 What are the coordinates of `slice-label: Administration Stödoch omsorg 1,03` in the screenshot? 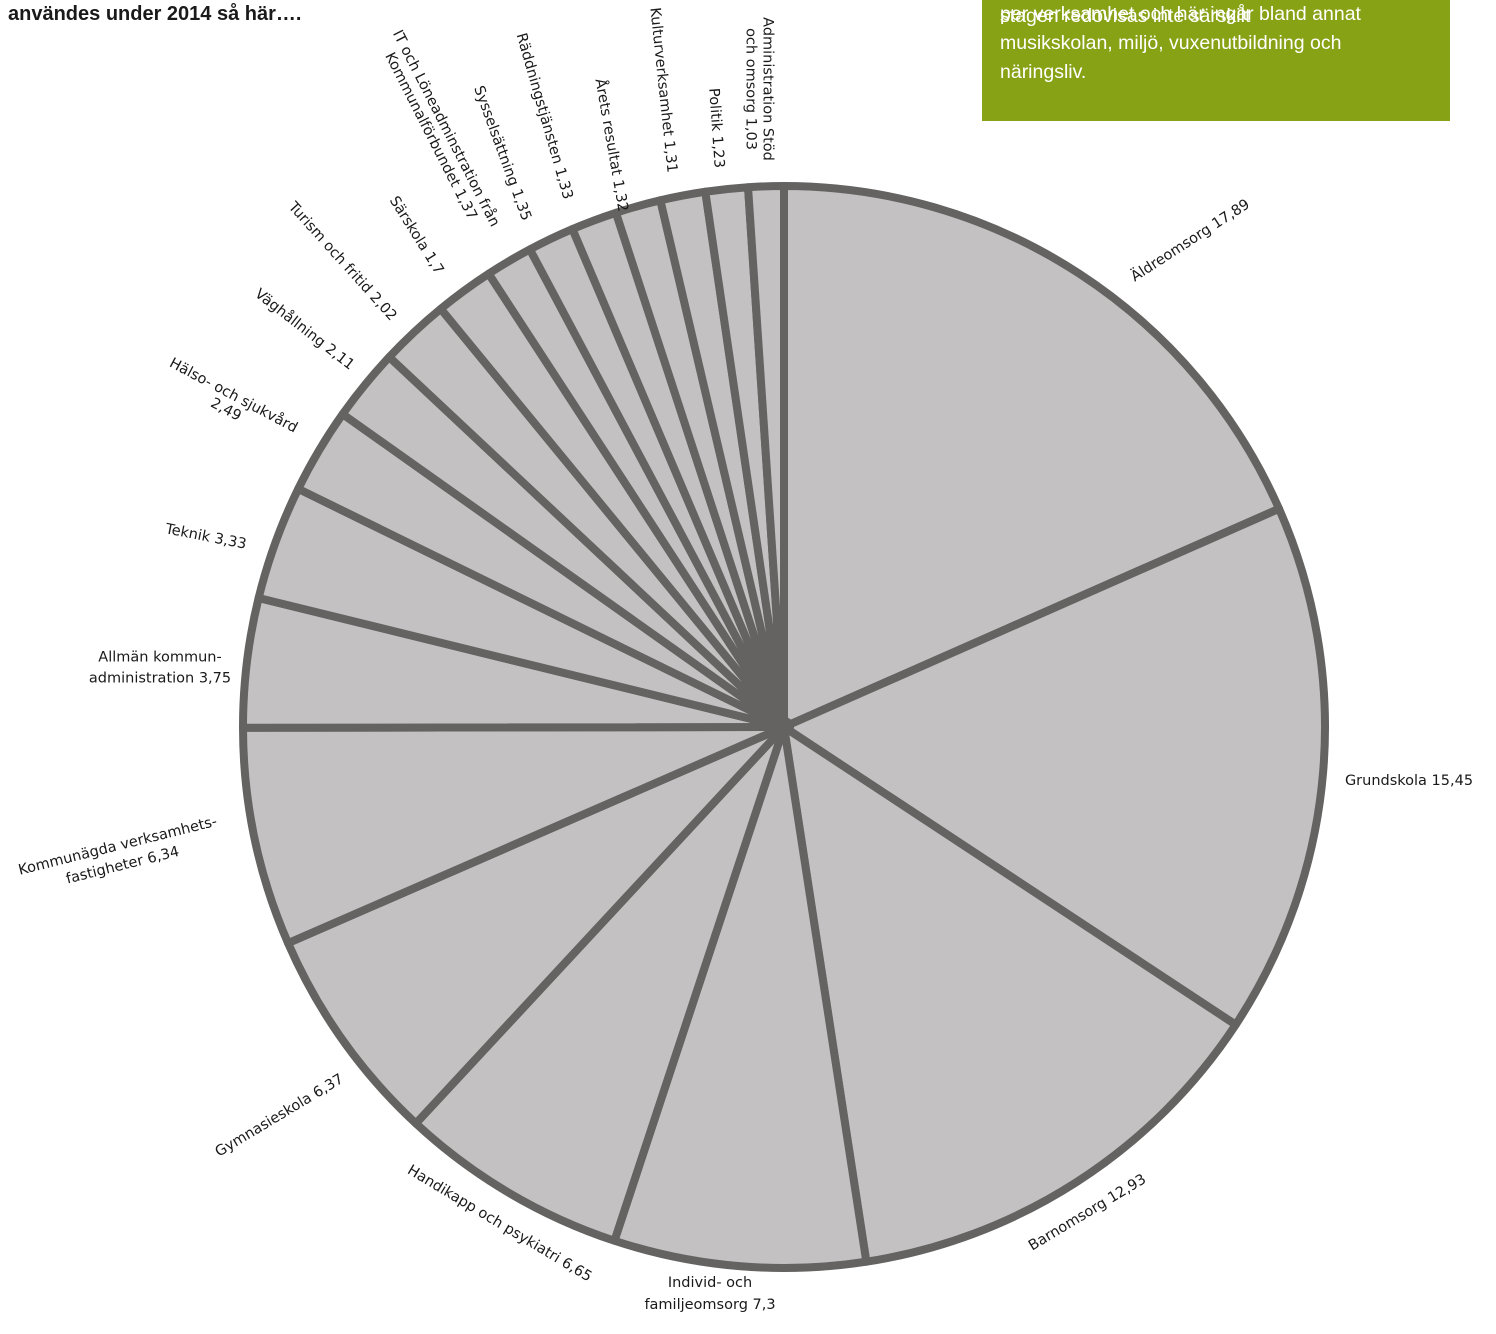 It's located at (759, 89).